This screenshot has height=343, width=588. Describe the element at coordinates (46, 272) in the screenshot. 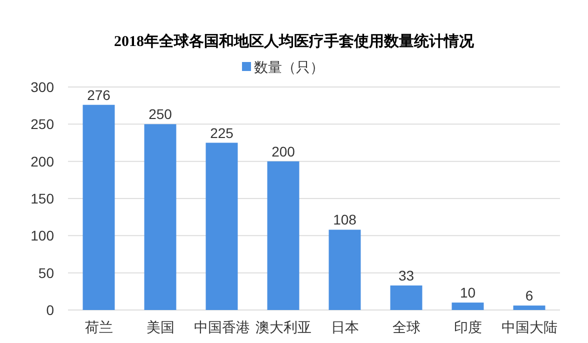

I see `y-tick-label: 50` at that location.